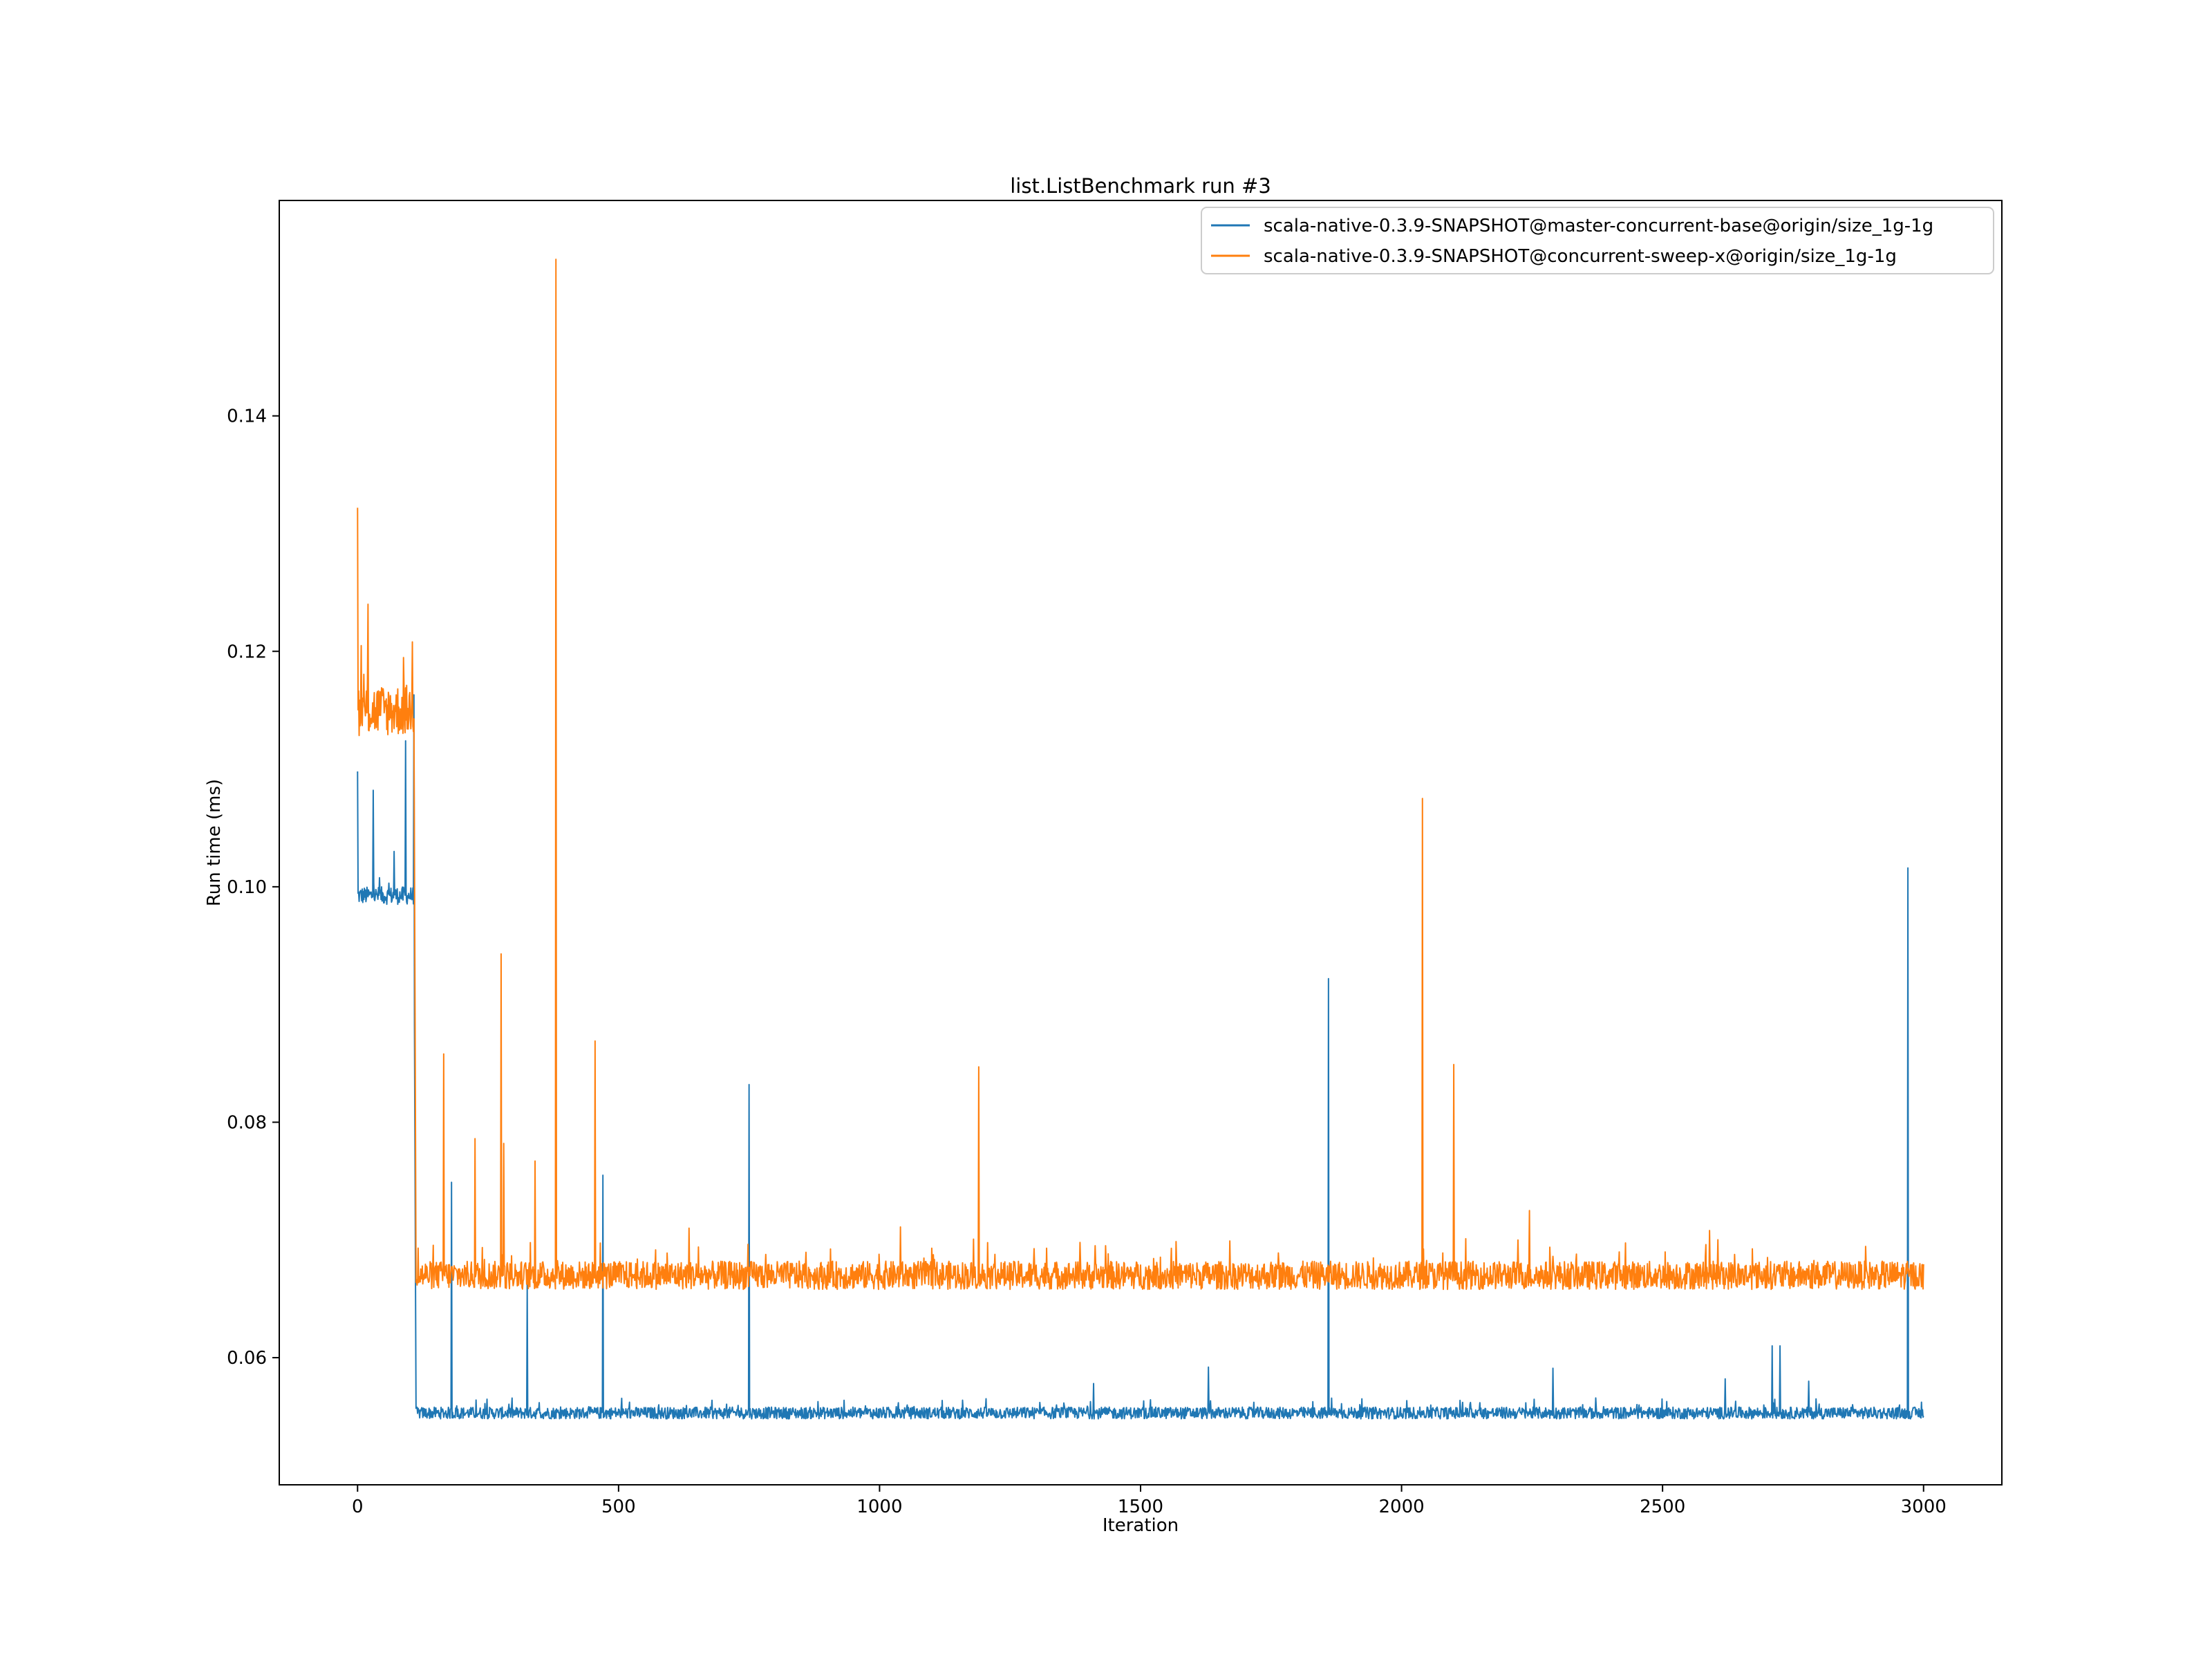 The width and height of the screenshot is (2212, 1659). I want to click on x-axis-label: Iteration, so click(1141, 1525).